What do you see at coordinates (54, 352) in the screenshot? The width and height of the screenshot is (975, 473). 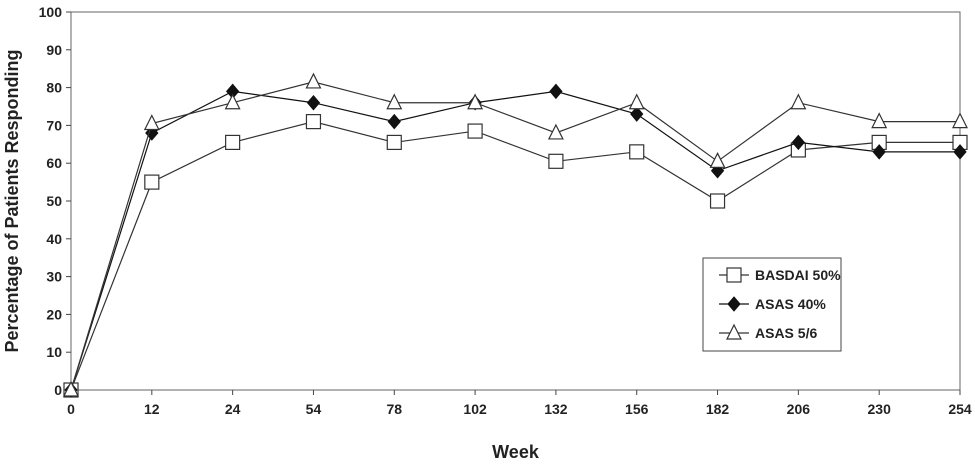 I see `y-tick-label: 10` at bounding box center [54, 352].